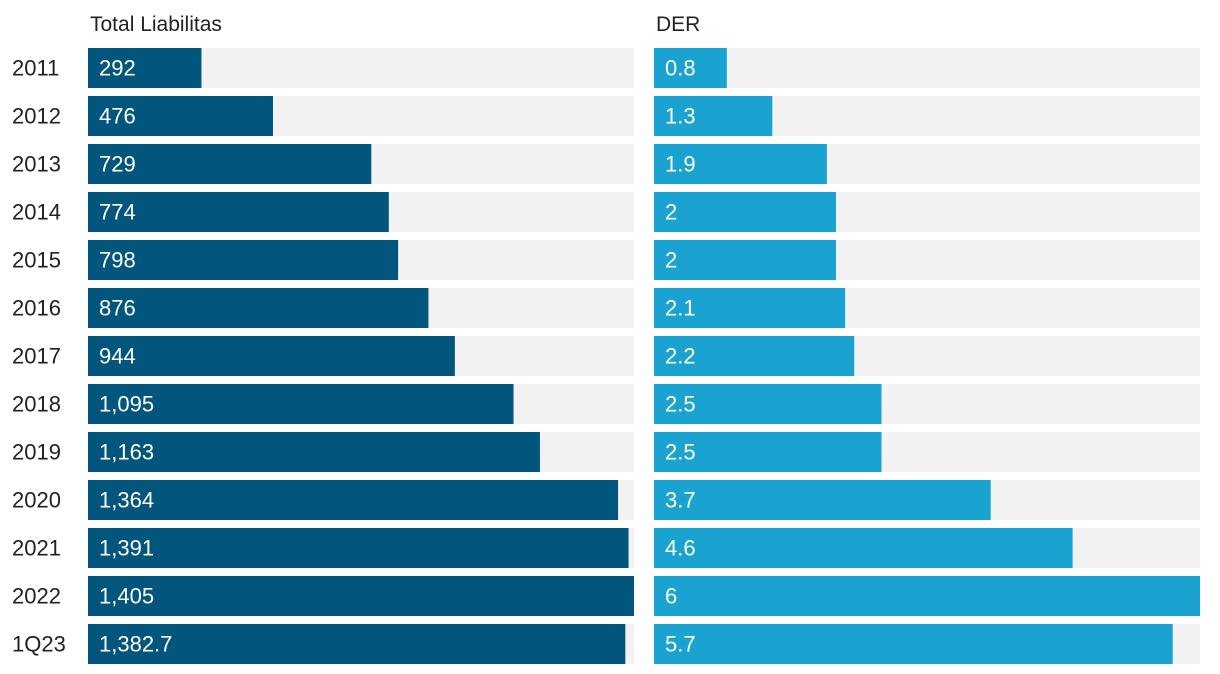  What do you see at coordinates (671, 596) in the screenshot?
I see `bar-value-label: 6` at bounding box center [671, 596].